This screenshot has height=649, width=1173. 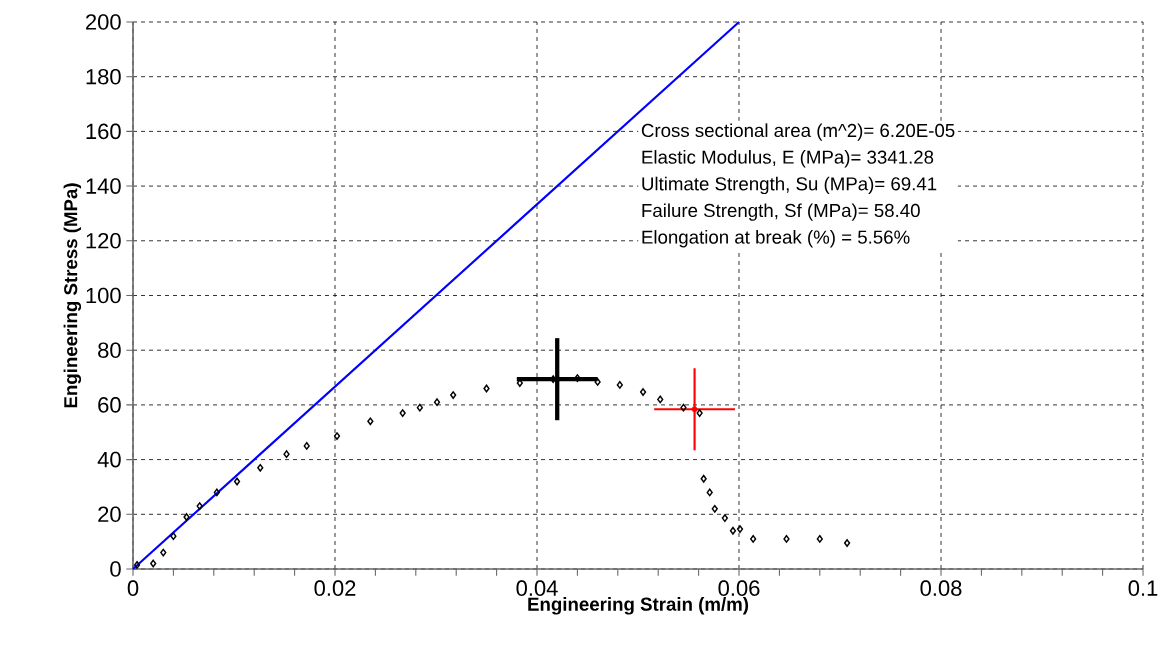 I want to click on annotation: Failure Strength, Sf (MPa)= 58.40, so click(x=781, y=212).